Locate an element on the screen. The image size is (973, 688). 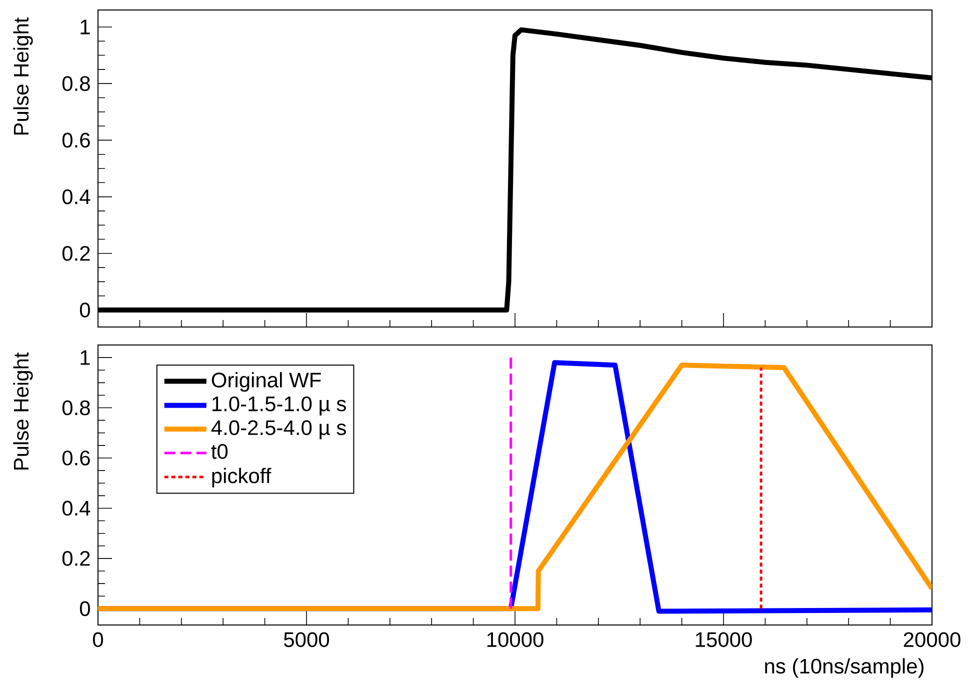
legend-label: 4.0-2.5-4.0 µ s is located at coordinates (278, 430).